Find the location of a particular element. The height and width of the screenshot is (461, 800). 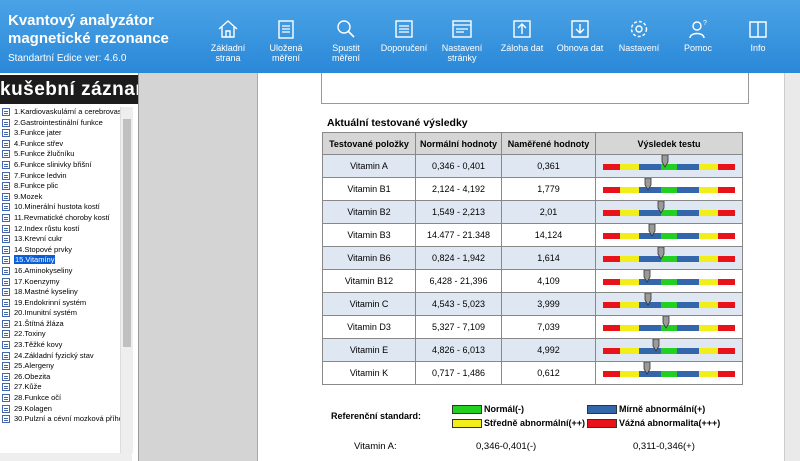

sidebar-record-item: 7.Funkce ledvin is located at coordinates (60, 176).